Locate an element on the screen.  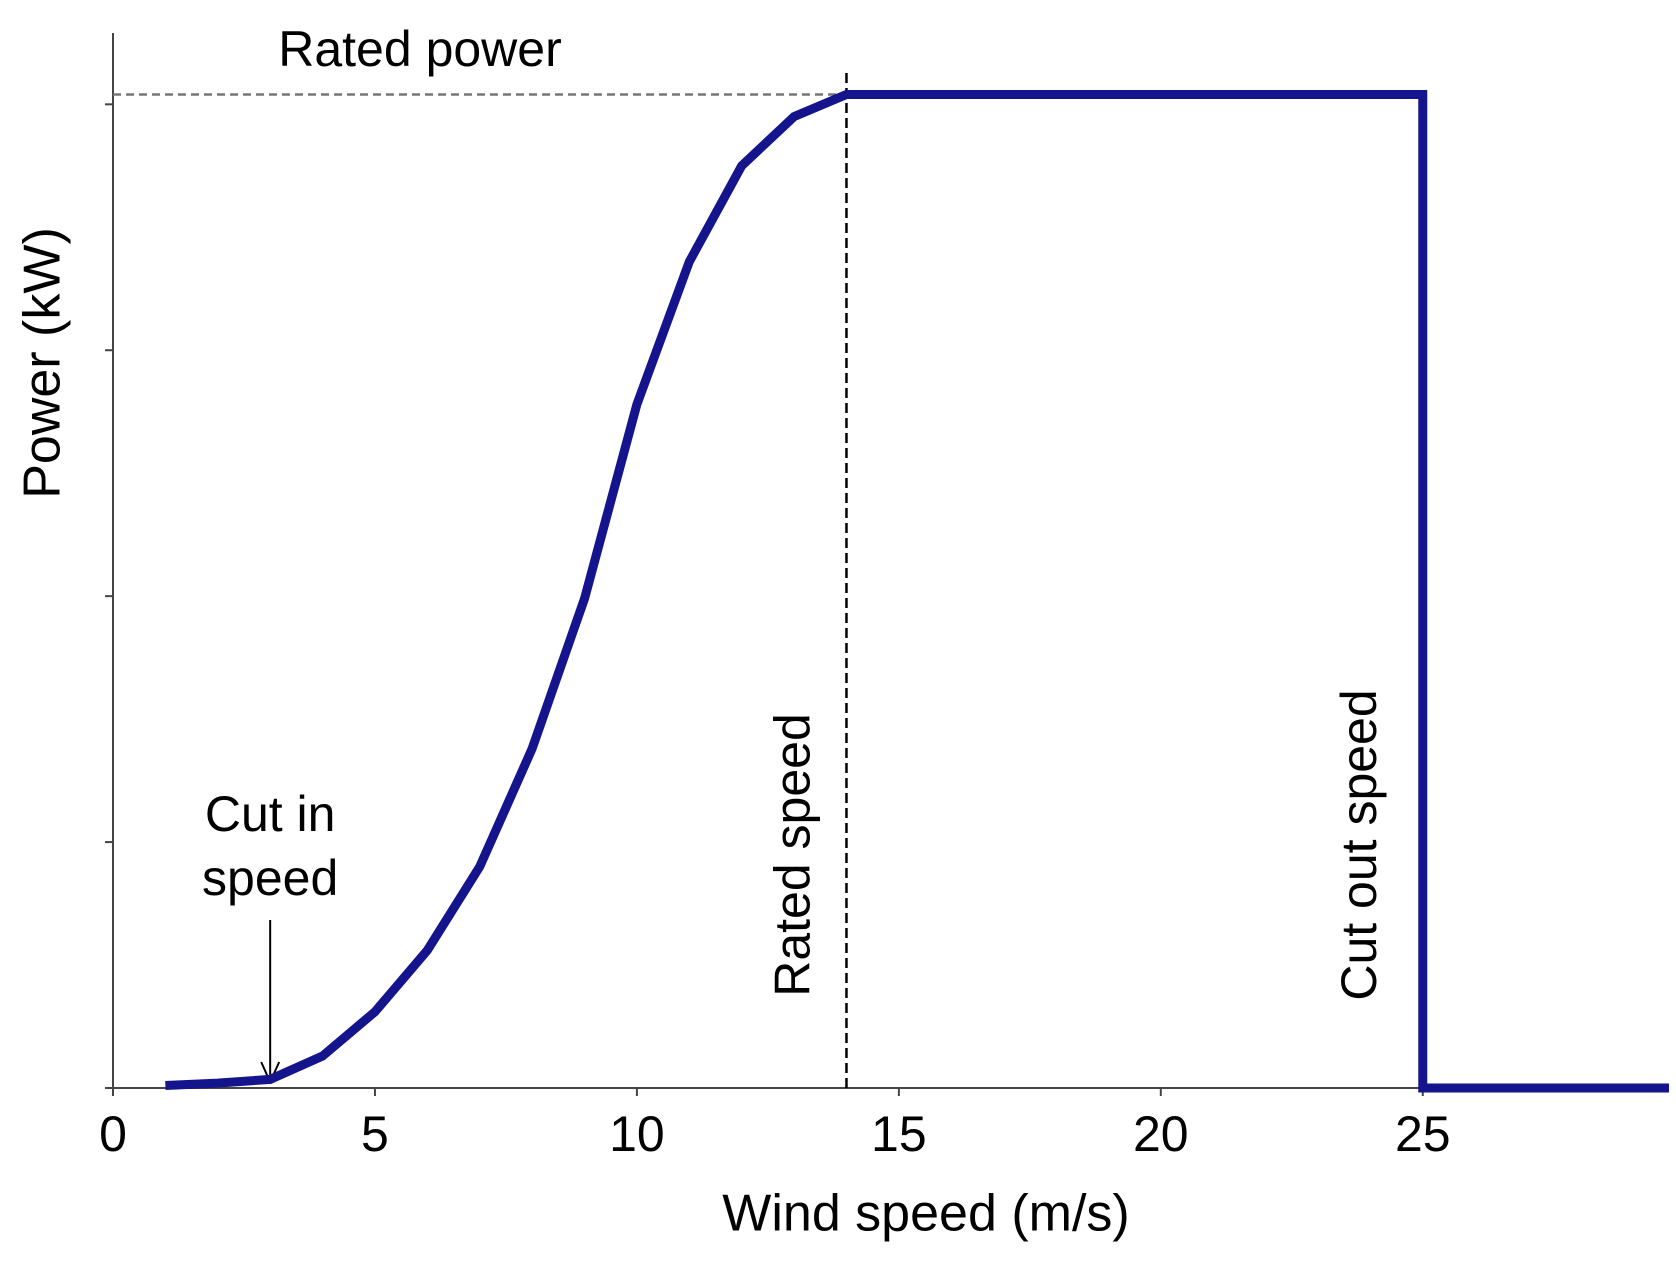
annotation: Rated speed is located at coordinates (793, 855).